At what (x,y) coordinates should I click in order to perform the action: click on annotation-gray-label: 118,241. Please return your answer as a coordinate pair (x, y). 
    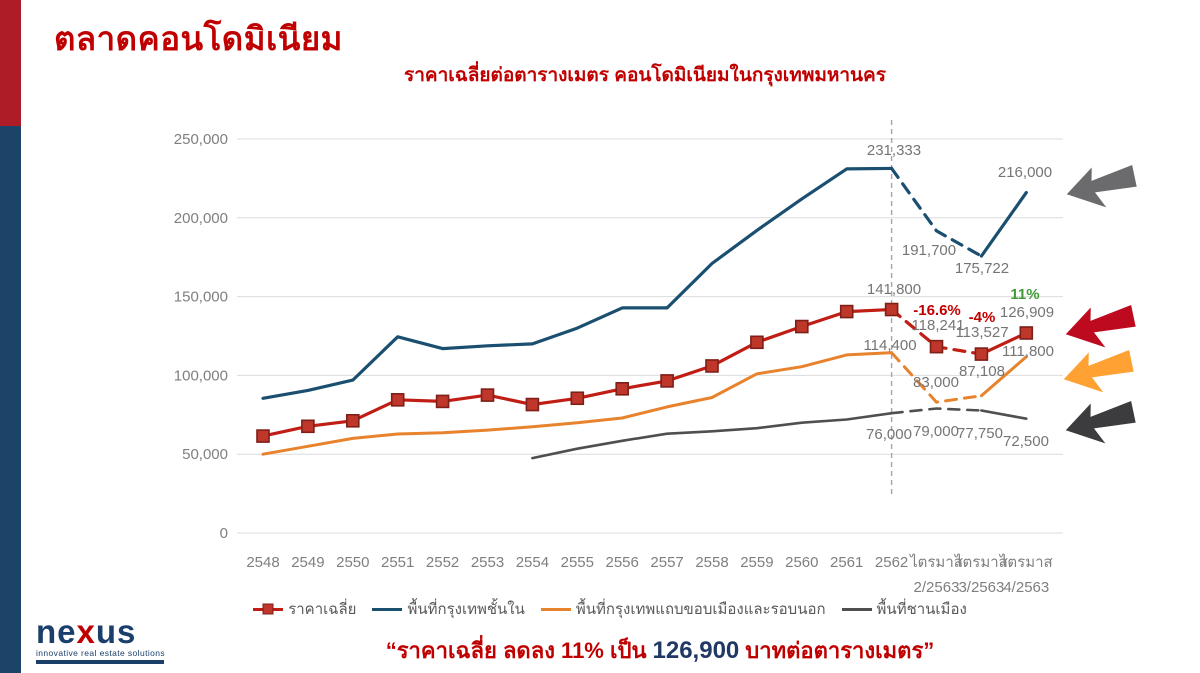
    Looking at the image, I should click on (937, 325).